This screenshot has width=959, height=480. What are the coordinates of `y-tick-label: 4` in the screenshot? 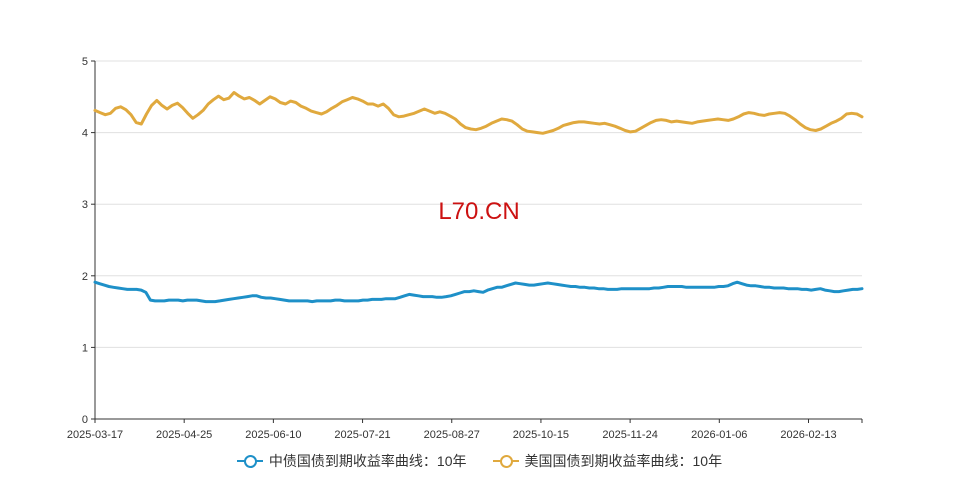 It's located at (85, 134).